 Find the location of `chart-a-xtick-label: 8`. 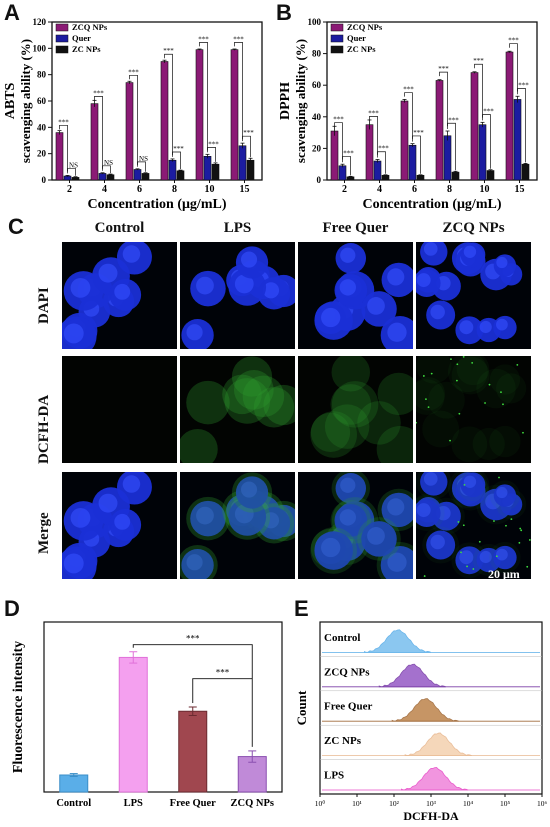

chart-a-xtick-label: 8 is located at coordinates (174, 189).